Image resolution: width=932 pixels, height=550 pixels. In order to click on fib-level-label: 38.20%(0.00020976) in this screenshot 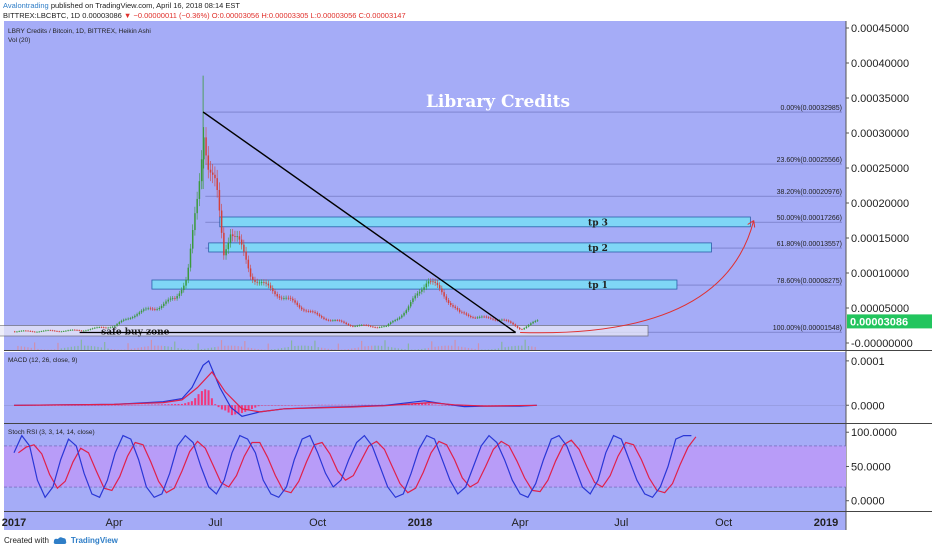, I will do `click(809, 192)`.